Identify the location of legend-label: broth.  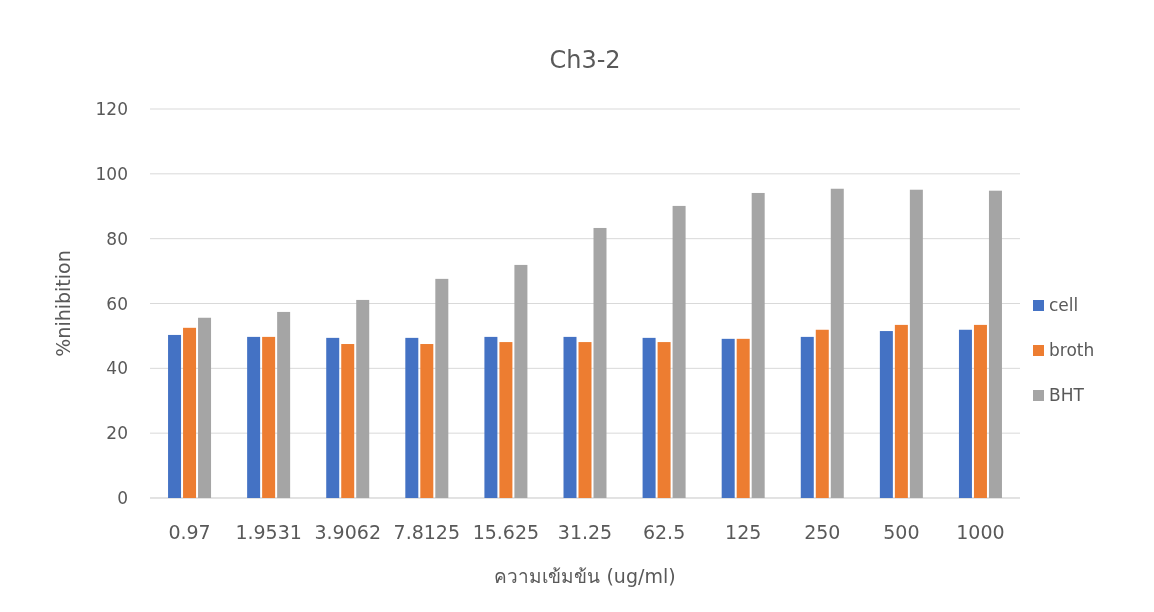
(1072, 350).